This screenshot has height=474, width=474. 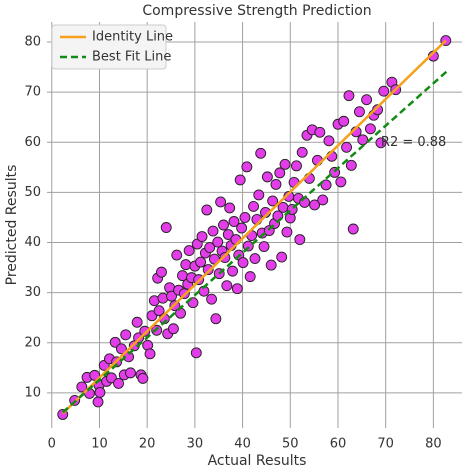 What do you see at coordinates (99, 444) in the screenshot?
I see `x-tick-label: 10` at bounding box center [99, 444].